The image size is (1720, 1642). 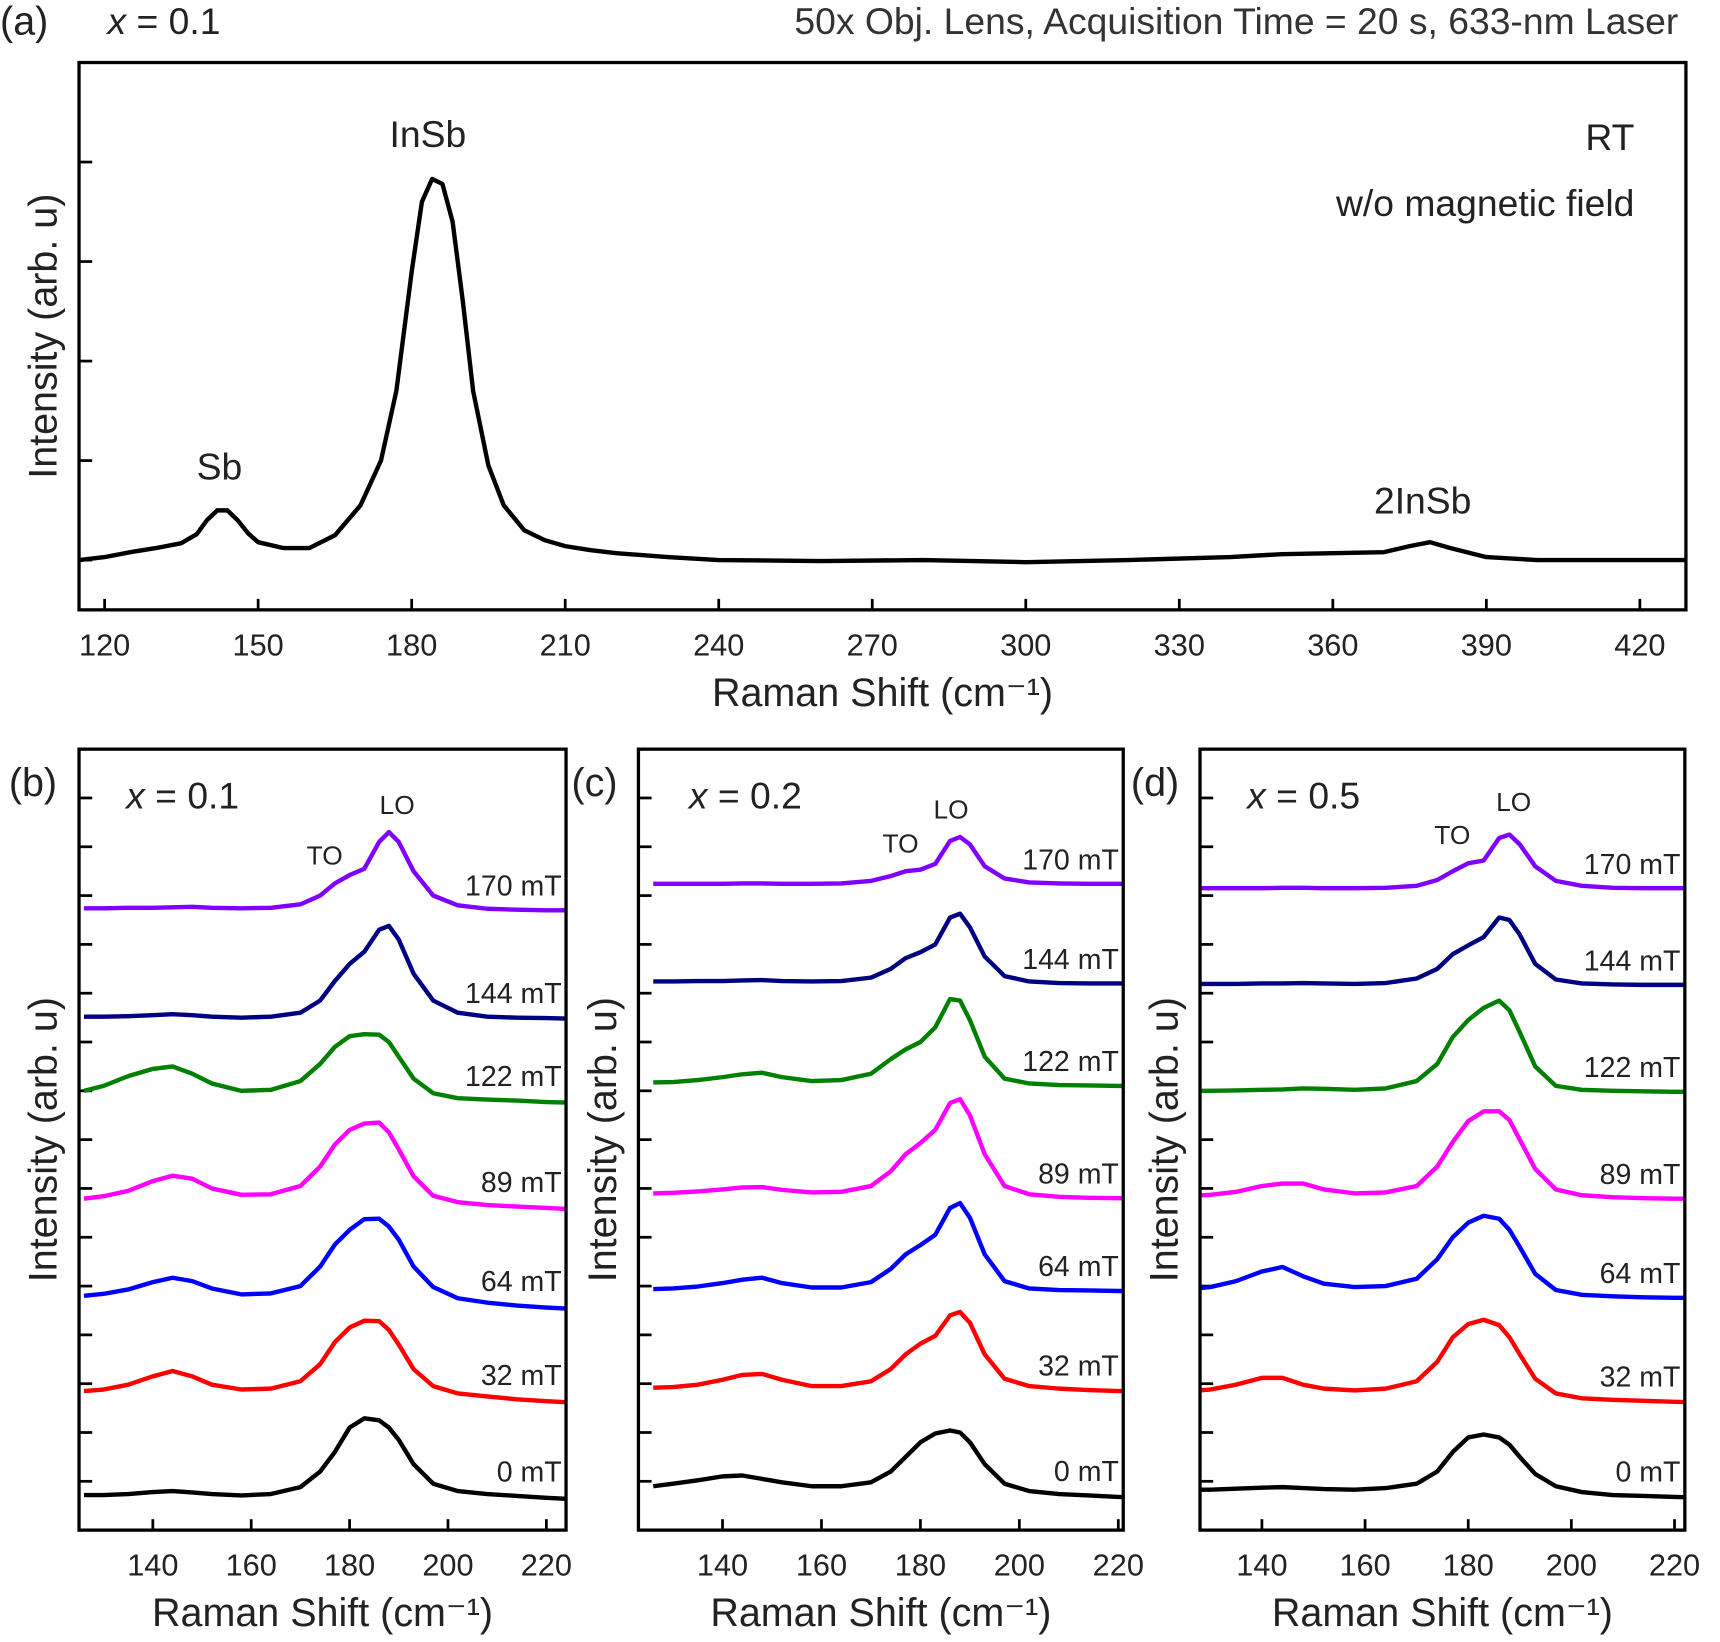 What do you see at coordinates (565, 644) in the screenshot?
I see `x-tick-label: 210` at bounding box center [565, 644].